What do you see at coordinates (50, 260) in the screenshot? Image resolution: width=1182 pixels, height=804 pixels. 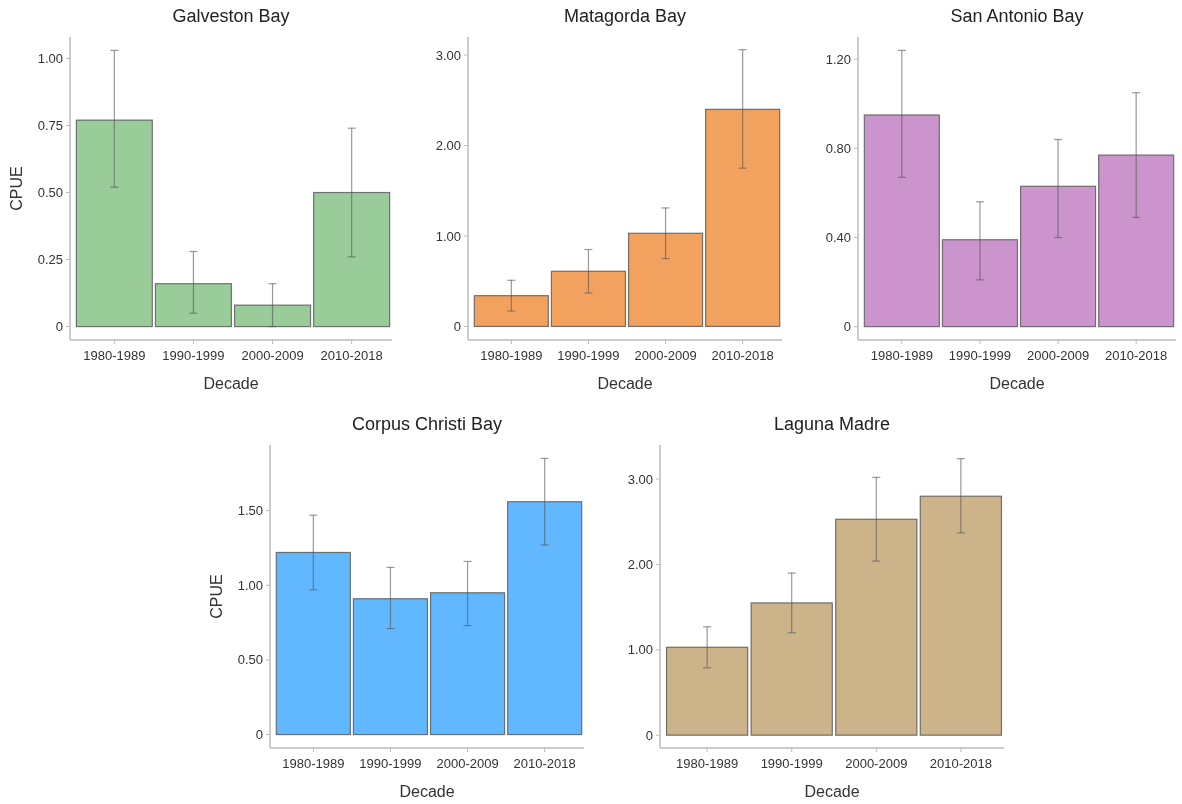 I see `y-tick-label: 0.25` at bounding box center [50, 260].